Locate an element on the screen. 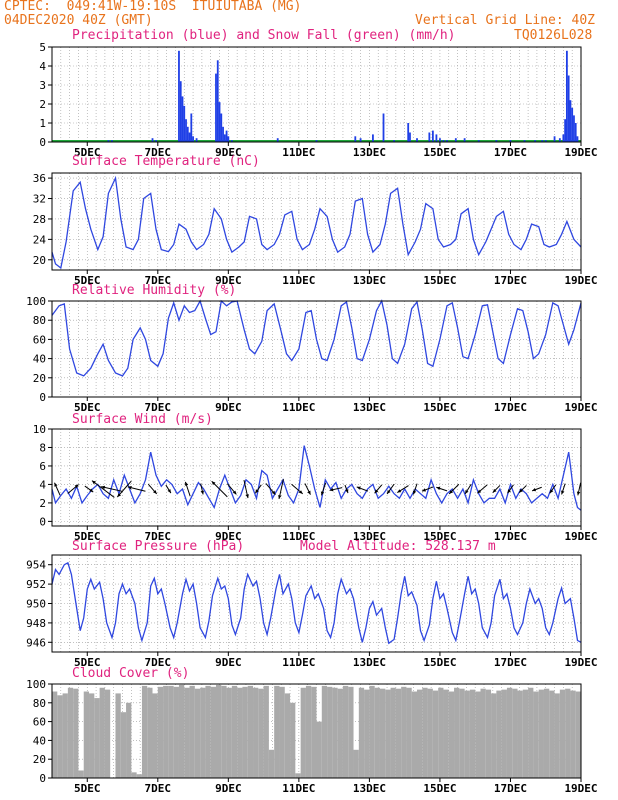  header-code: TQ0126L028 is located at coordinates (553, 35).